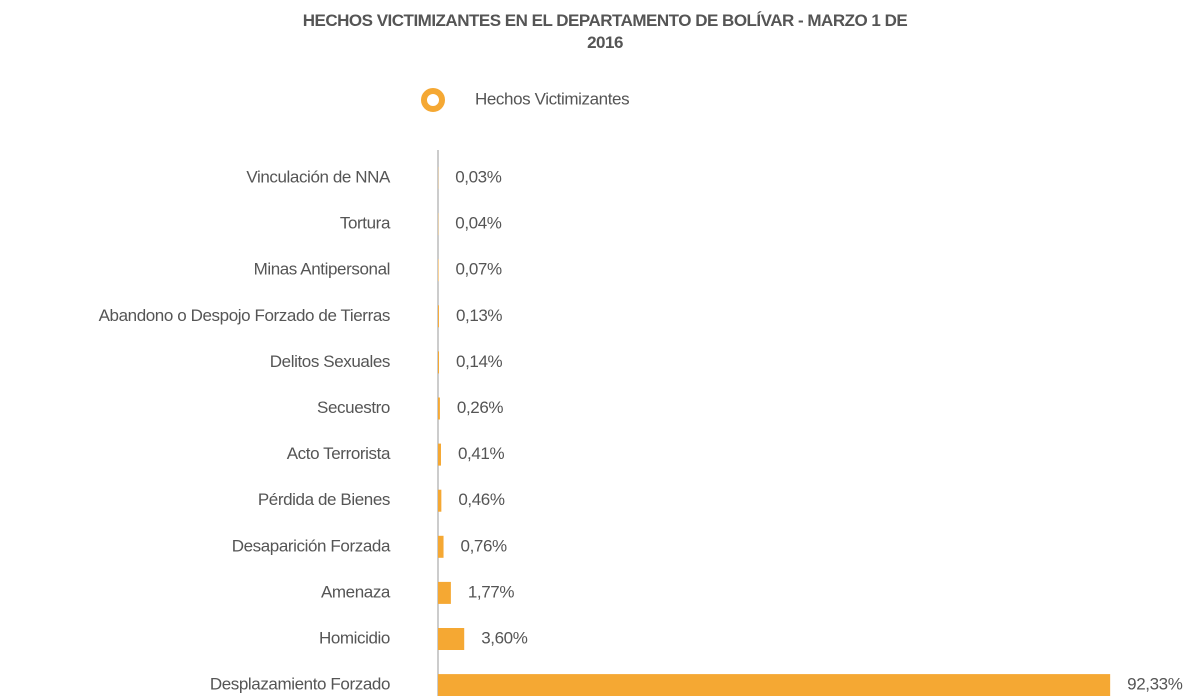  Describe the element at coordinates (481, 453) in the screenshot. I see `value-label: 0,41%` at that location.